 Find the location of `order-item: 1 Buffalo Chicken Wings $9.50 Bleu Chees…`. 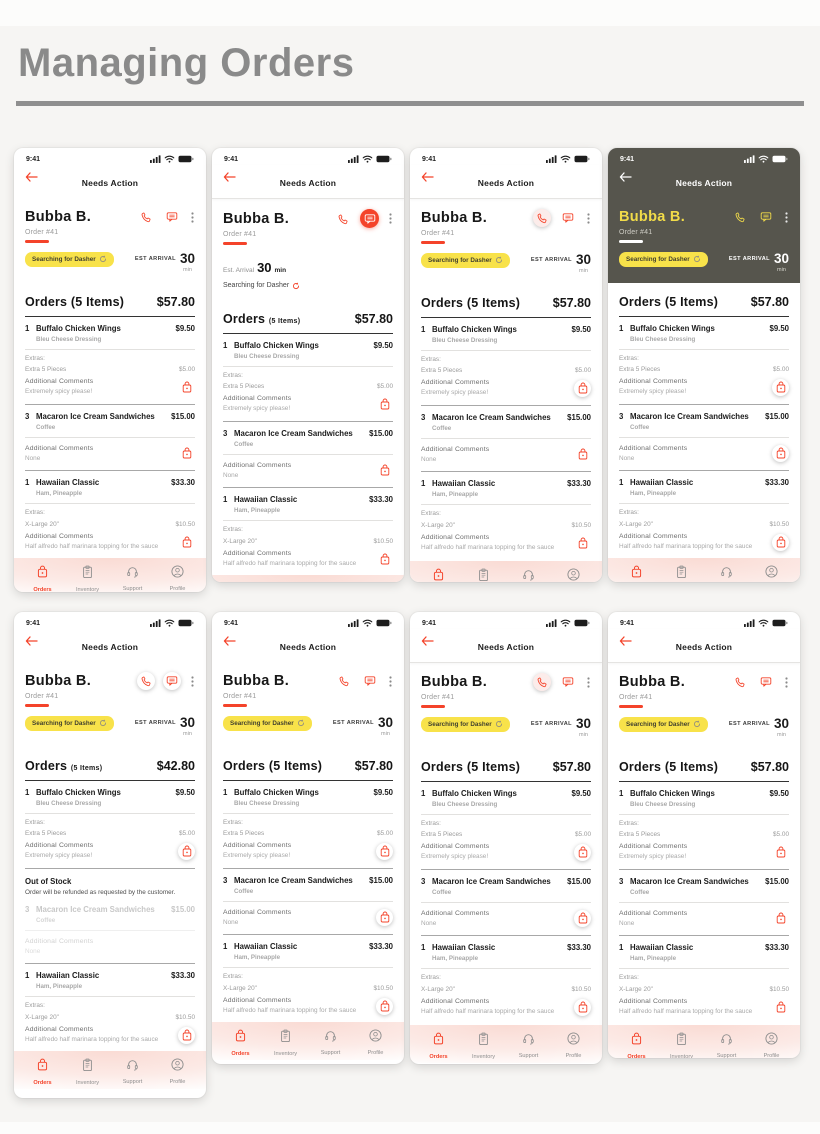

order-item: 1 Buffalo Chicken Wings $9.50 Bleu Chees… is located at coordinates (704, 826).